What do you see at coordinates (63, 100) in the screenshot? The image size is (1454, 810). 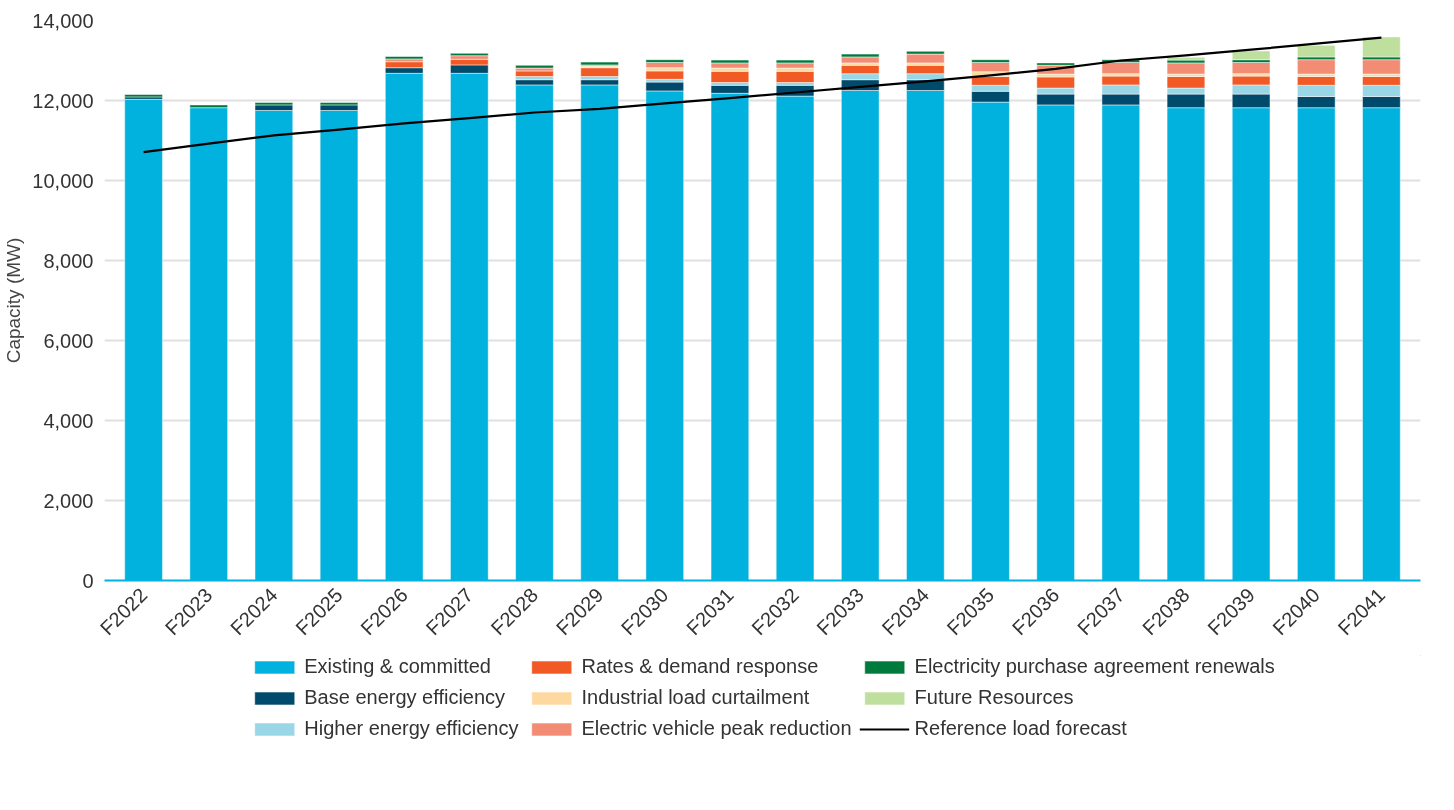 I see `y-tick-label: 12,000` at bounding box center [63, 100].